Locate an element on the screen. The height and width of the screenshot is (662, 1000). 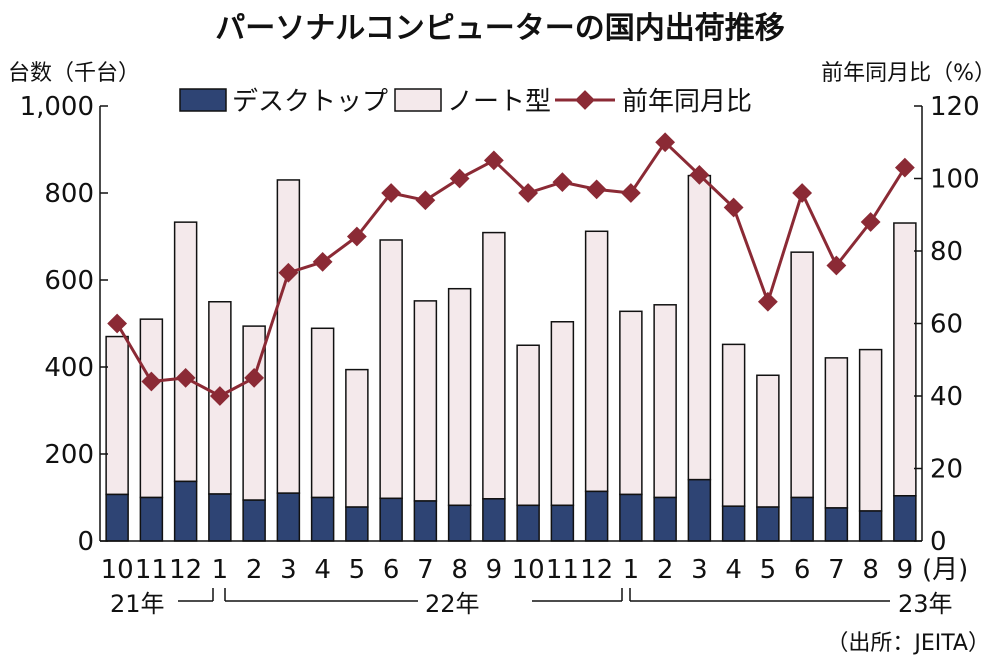
right-axis-title: 前年同月比（%） is located at coordinates (908, 73).